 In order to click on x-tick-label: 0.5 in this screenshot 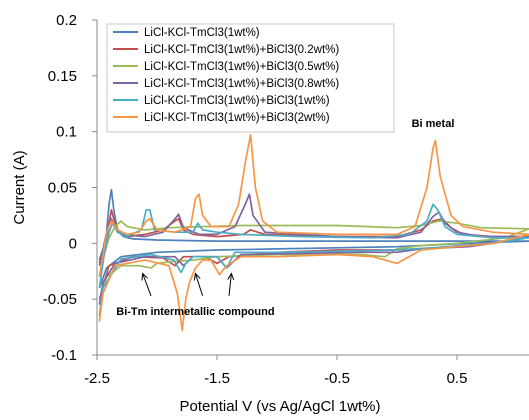, I will do `click(457, 378)`.